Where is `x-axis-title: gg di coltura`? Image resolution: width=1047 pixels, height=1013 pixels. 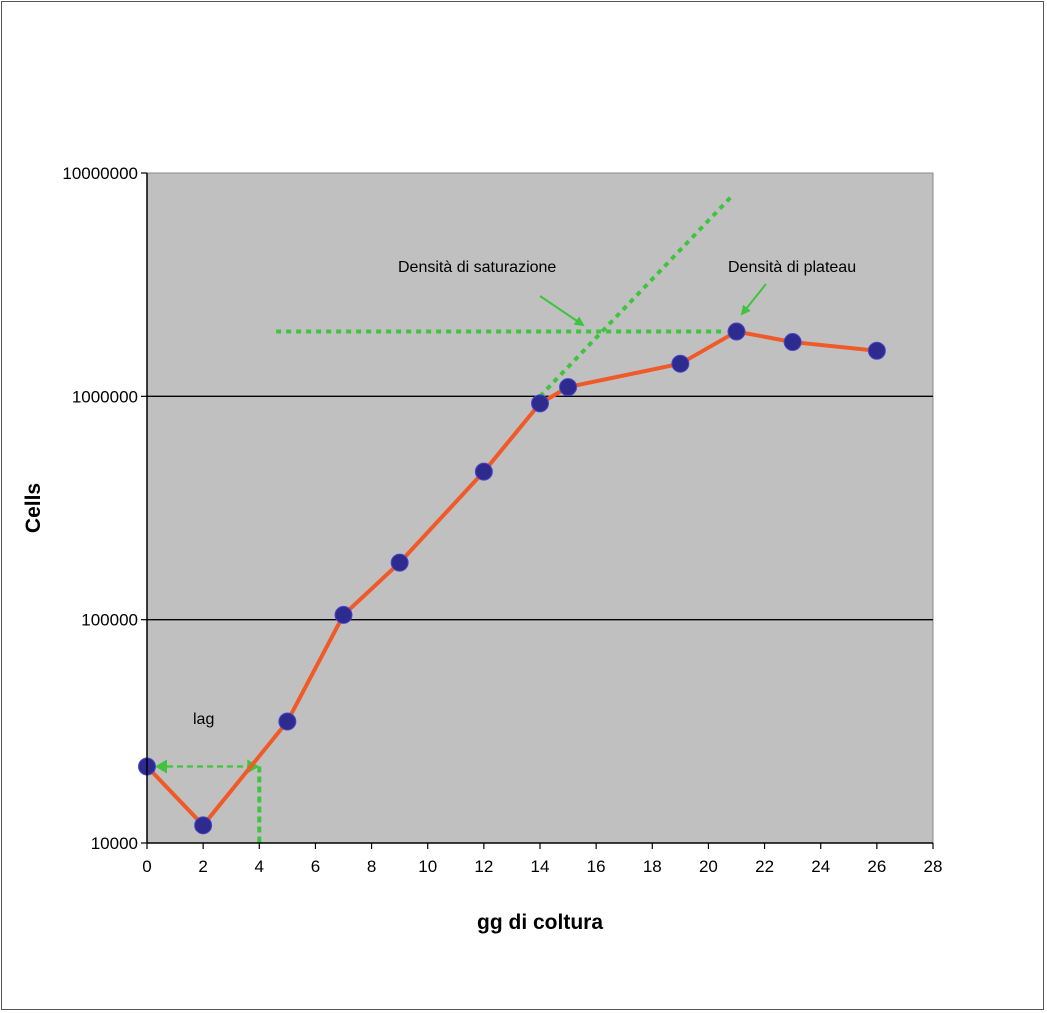
x-axis-title: gg di coltura is located at coordinates (540, 922).